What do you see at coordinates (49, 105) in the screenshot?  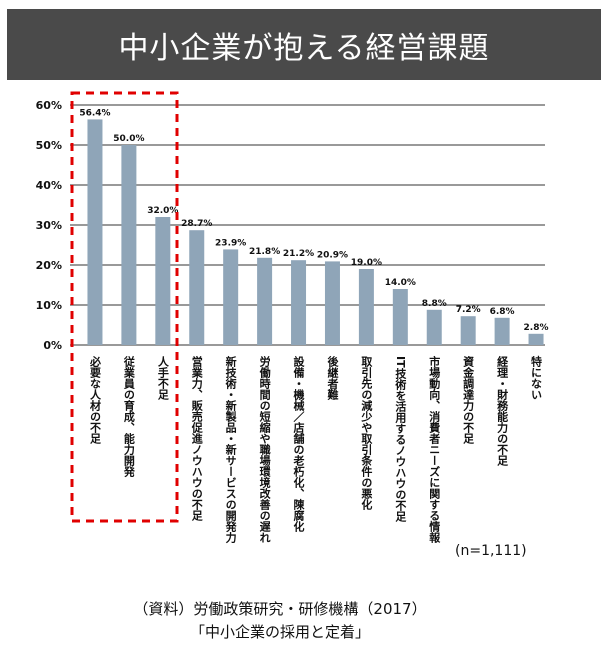 I see `y-tick-label: 60%` at bounding box center [49, 105].